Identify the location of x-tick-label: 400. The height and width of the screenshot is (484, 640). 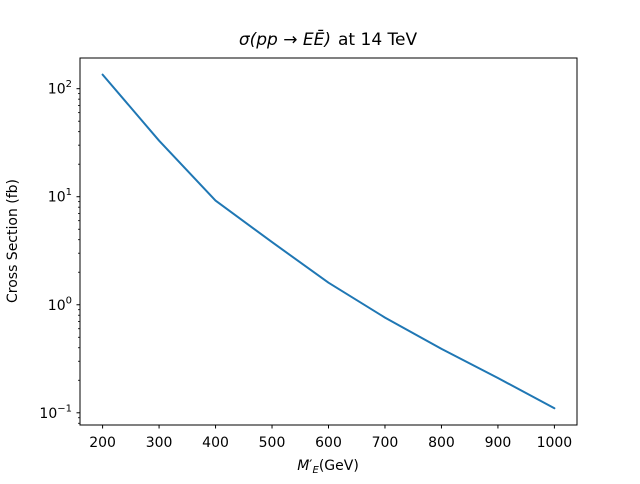
(215, 443).